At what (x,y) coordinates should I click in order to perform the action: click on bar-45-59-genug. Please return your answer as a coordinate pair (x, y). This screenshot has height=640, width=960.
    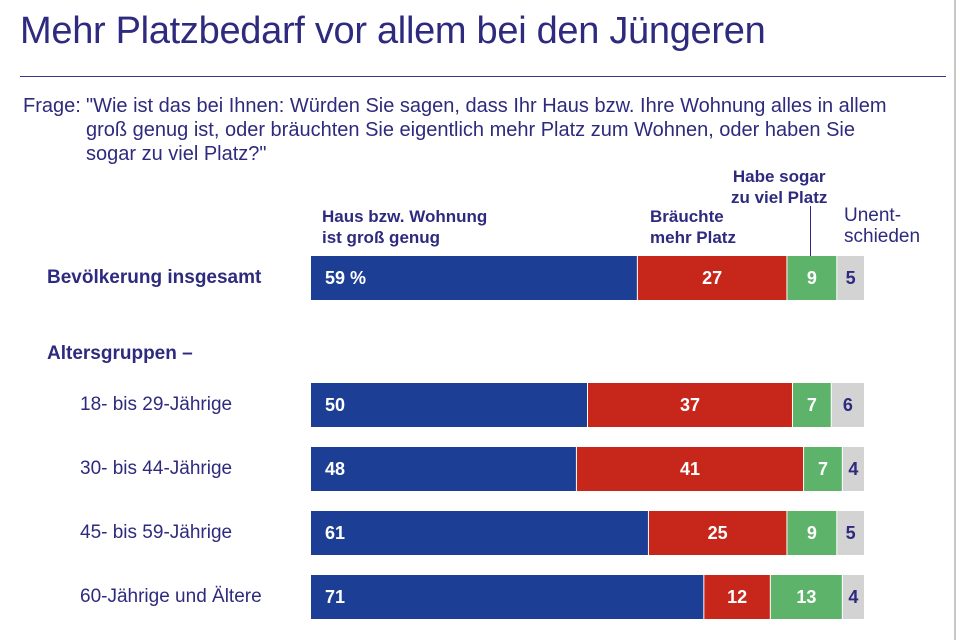
    Looking at the image, I should click on (479, 533).